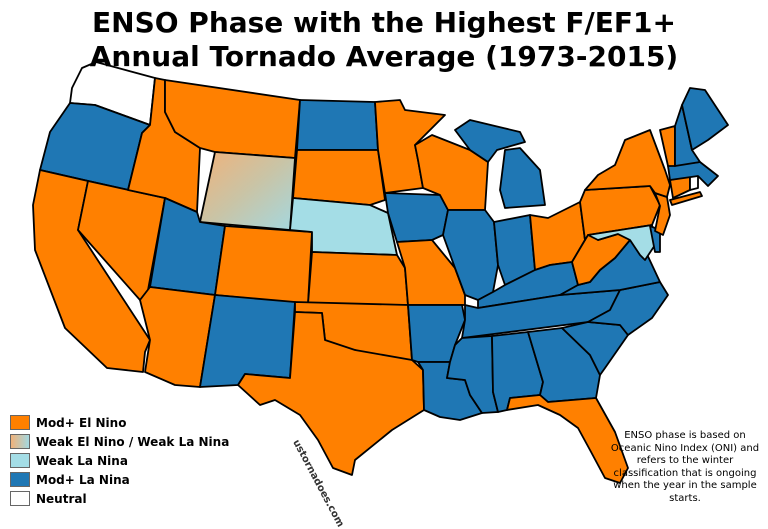  I want to click on legend-item: Mod+ El Nino, so click(119, 422).